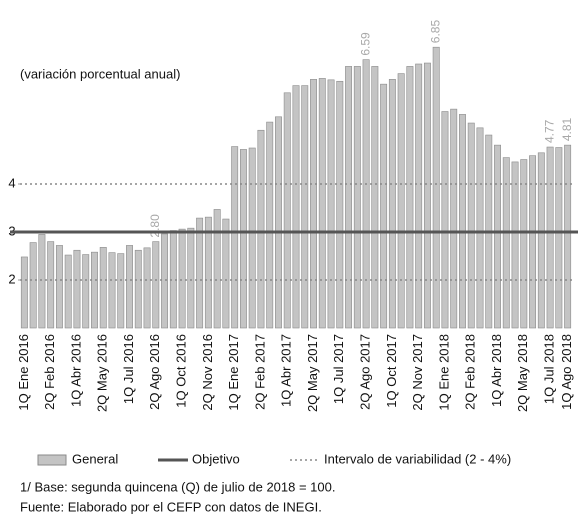  Describe the element at coordinates (259, 372) in the screenshot. I see `x-tick-label: 2Q Feb 2017` at that location.